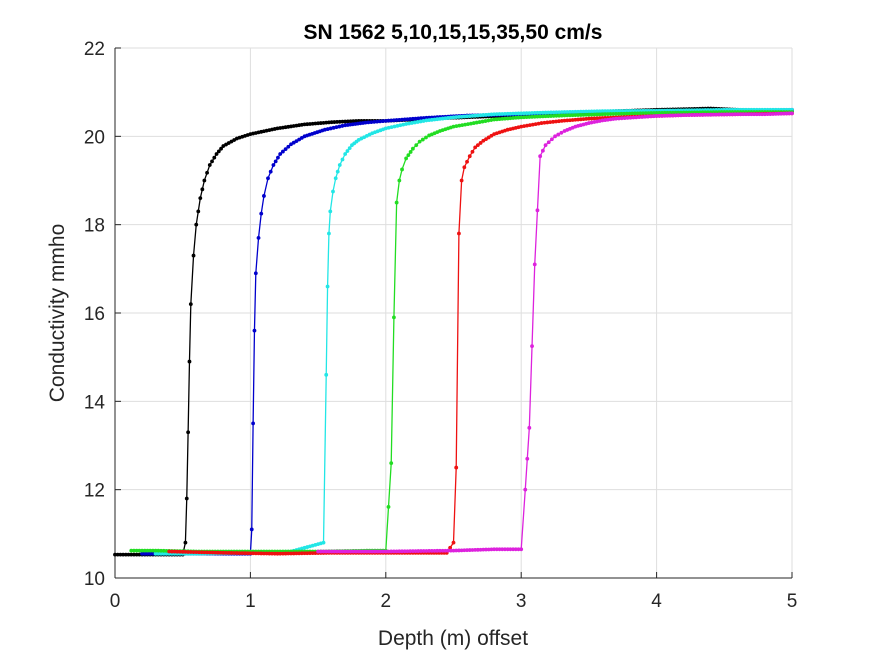 The image size is (875, 656). What do you see at coordinates (115, 601) in the screenshot?
I see `x-tick-label: 0` at bounding box center [115, 601].